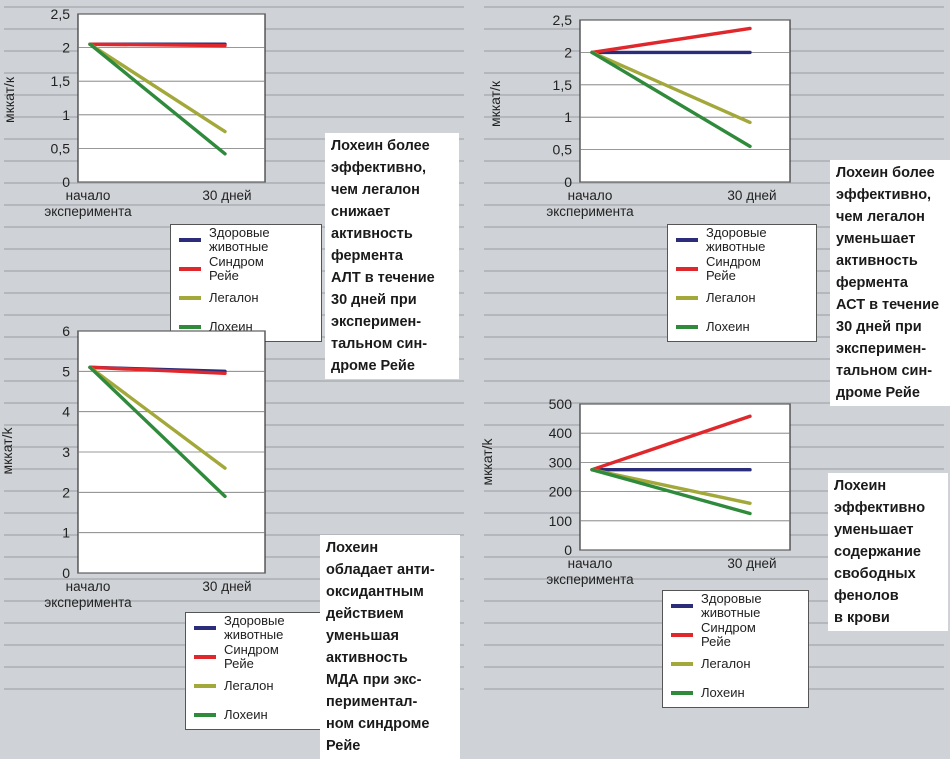  Describe the element at coordinates (561, 521) in the screenshot. I see `y-tick-label: 100` at that location.